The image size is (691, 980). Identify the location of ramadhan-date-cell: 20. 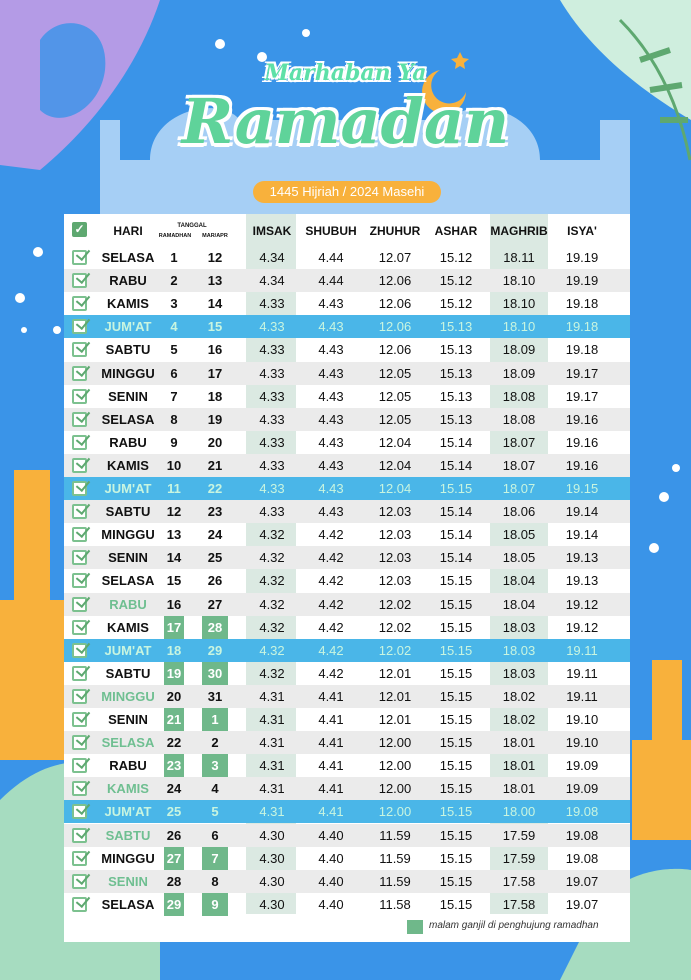
(174, 696).